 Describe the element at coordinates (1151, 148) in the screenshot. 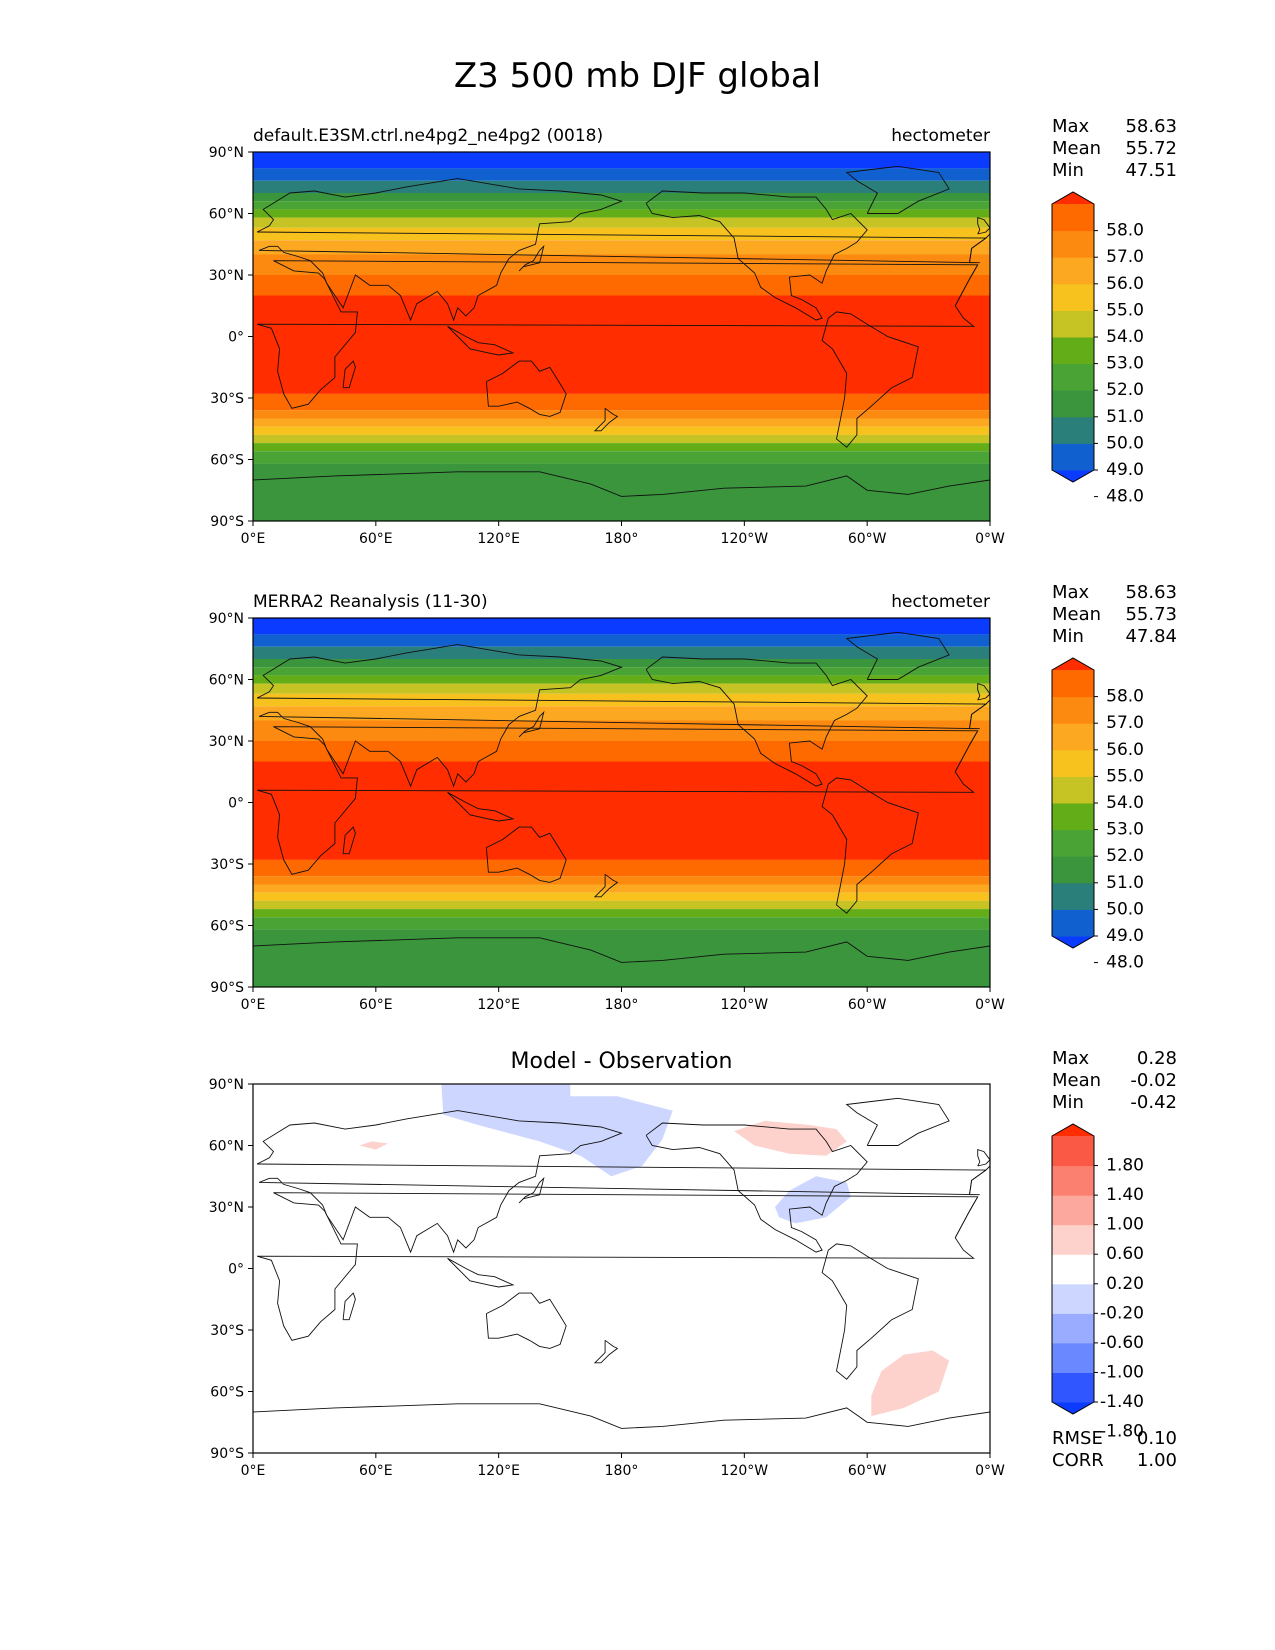

I see `stat-value: 55.72` at that location.